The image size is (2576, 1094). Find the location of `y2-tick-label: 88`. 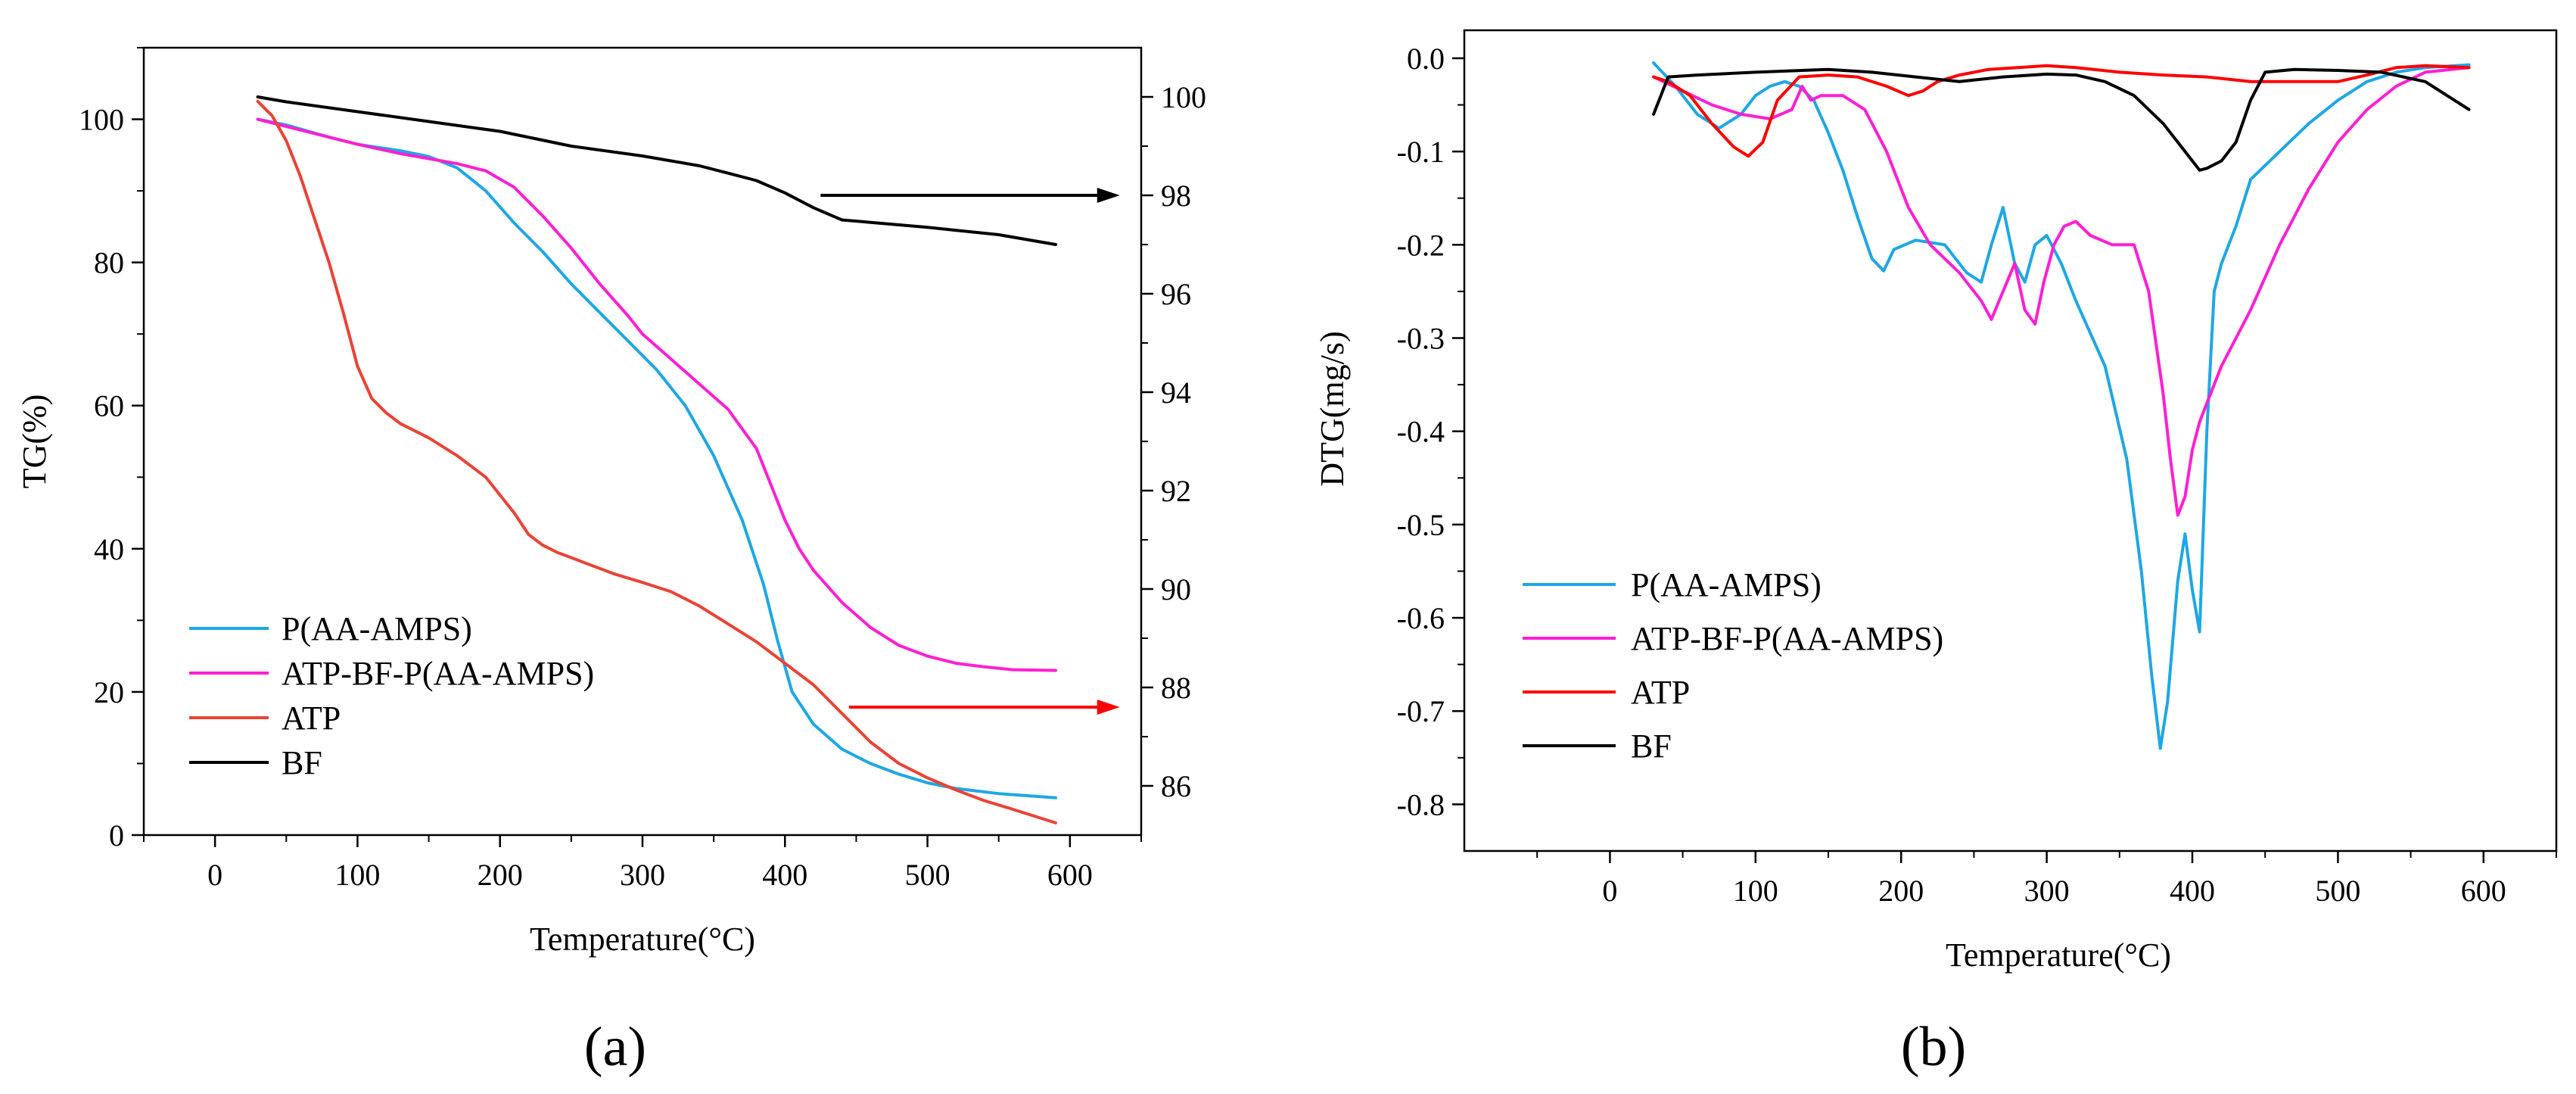

y2-tick-label: 88 is located at coordinates (1176, 688).